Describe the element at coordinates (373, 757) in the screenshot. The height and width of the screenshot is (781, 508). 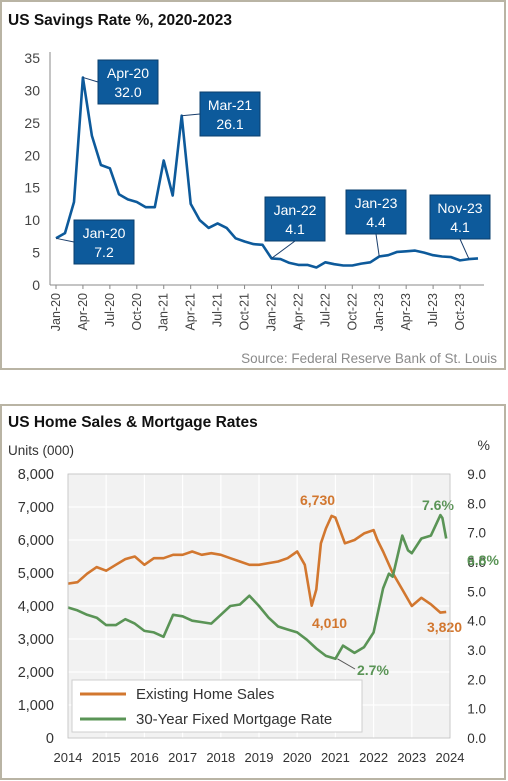
I see `x-tick-label: 2022` at that location.